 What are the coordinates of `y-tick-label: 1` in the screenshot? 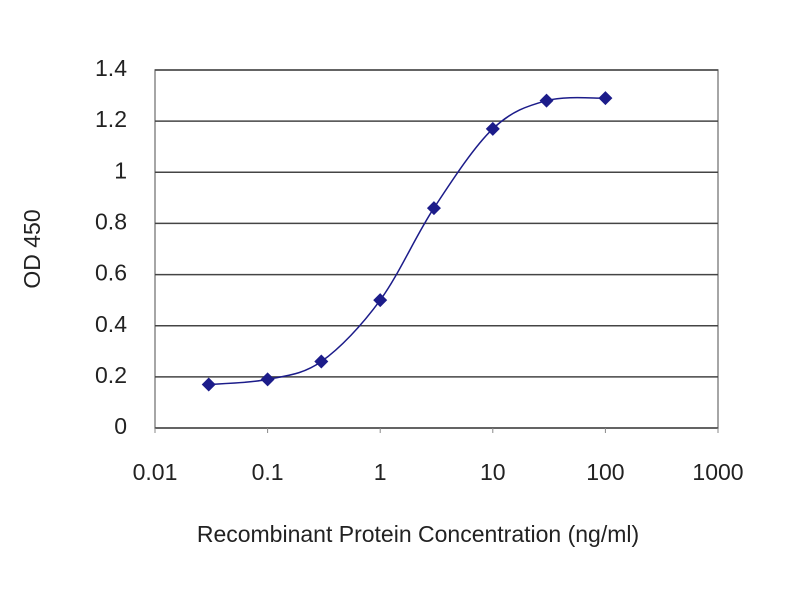 It's located at (120, 170).